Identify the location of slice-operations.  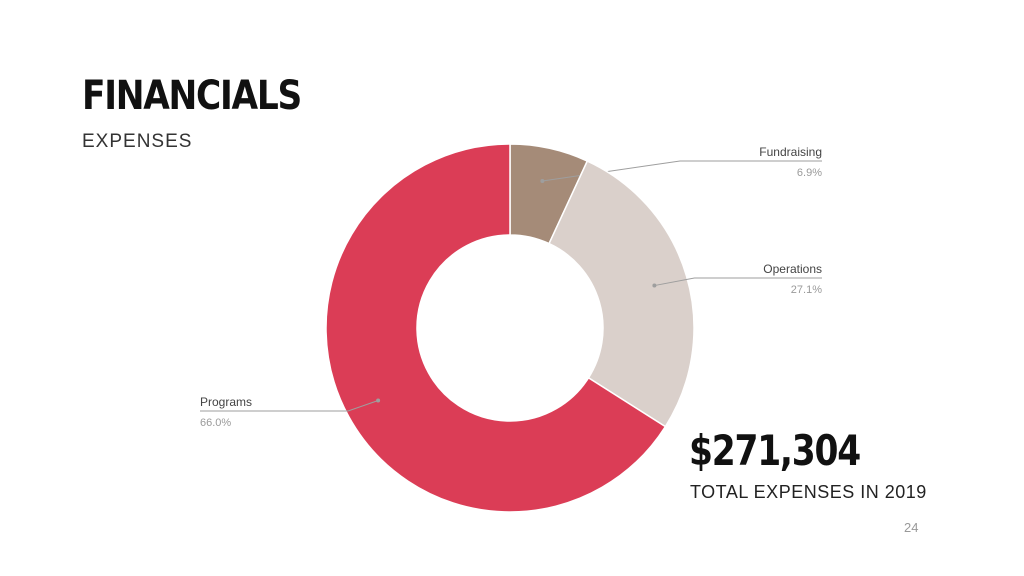
(621, 294).